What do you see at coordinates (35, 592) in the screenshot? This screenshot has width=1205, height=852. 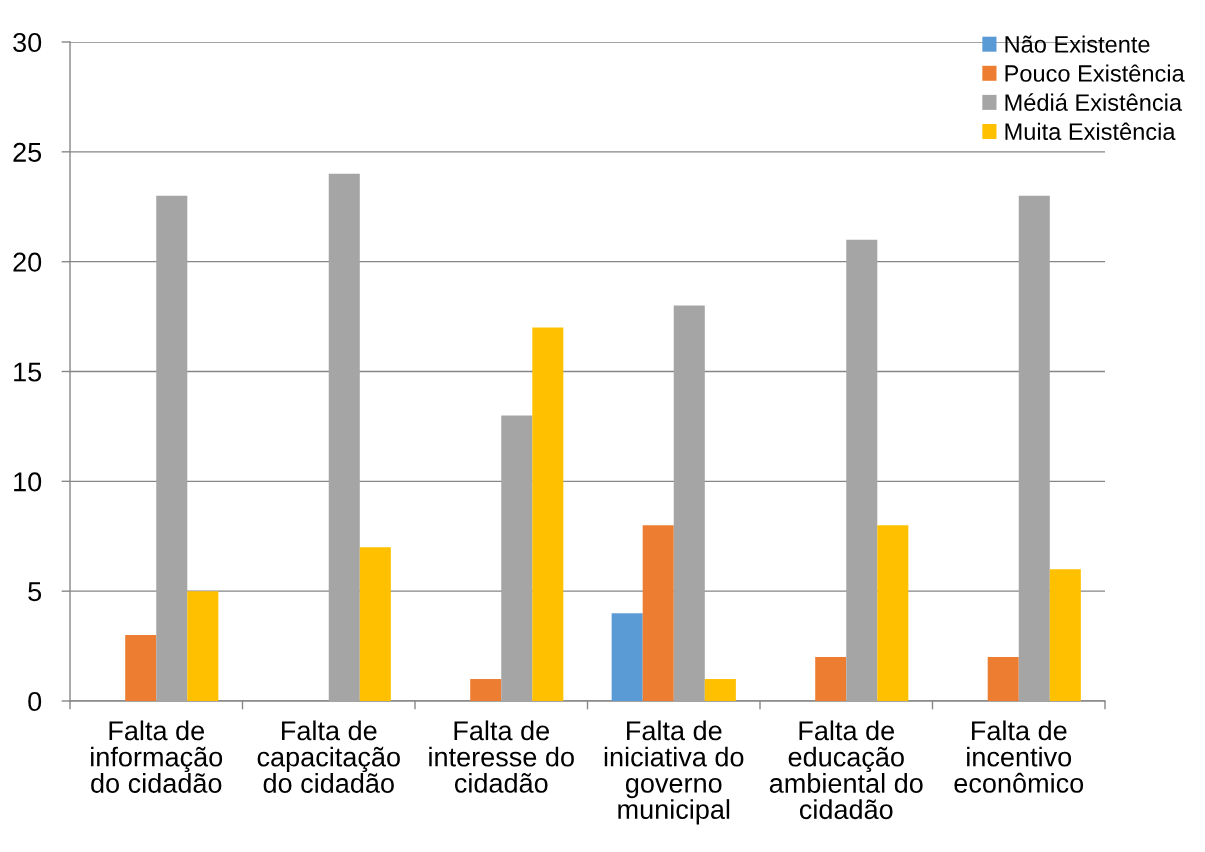 I see `y-tick-label: 5` at bounding box center [35, 592].